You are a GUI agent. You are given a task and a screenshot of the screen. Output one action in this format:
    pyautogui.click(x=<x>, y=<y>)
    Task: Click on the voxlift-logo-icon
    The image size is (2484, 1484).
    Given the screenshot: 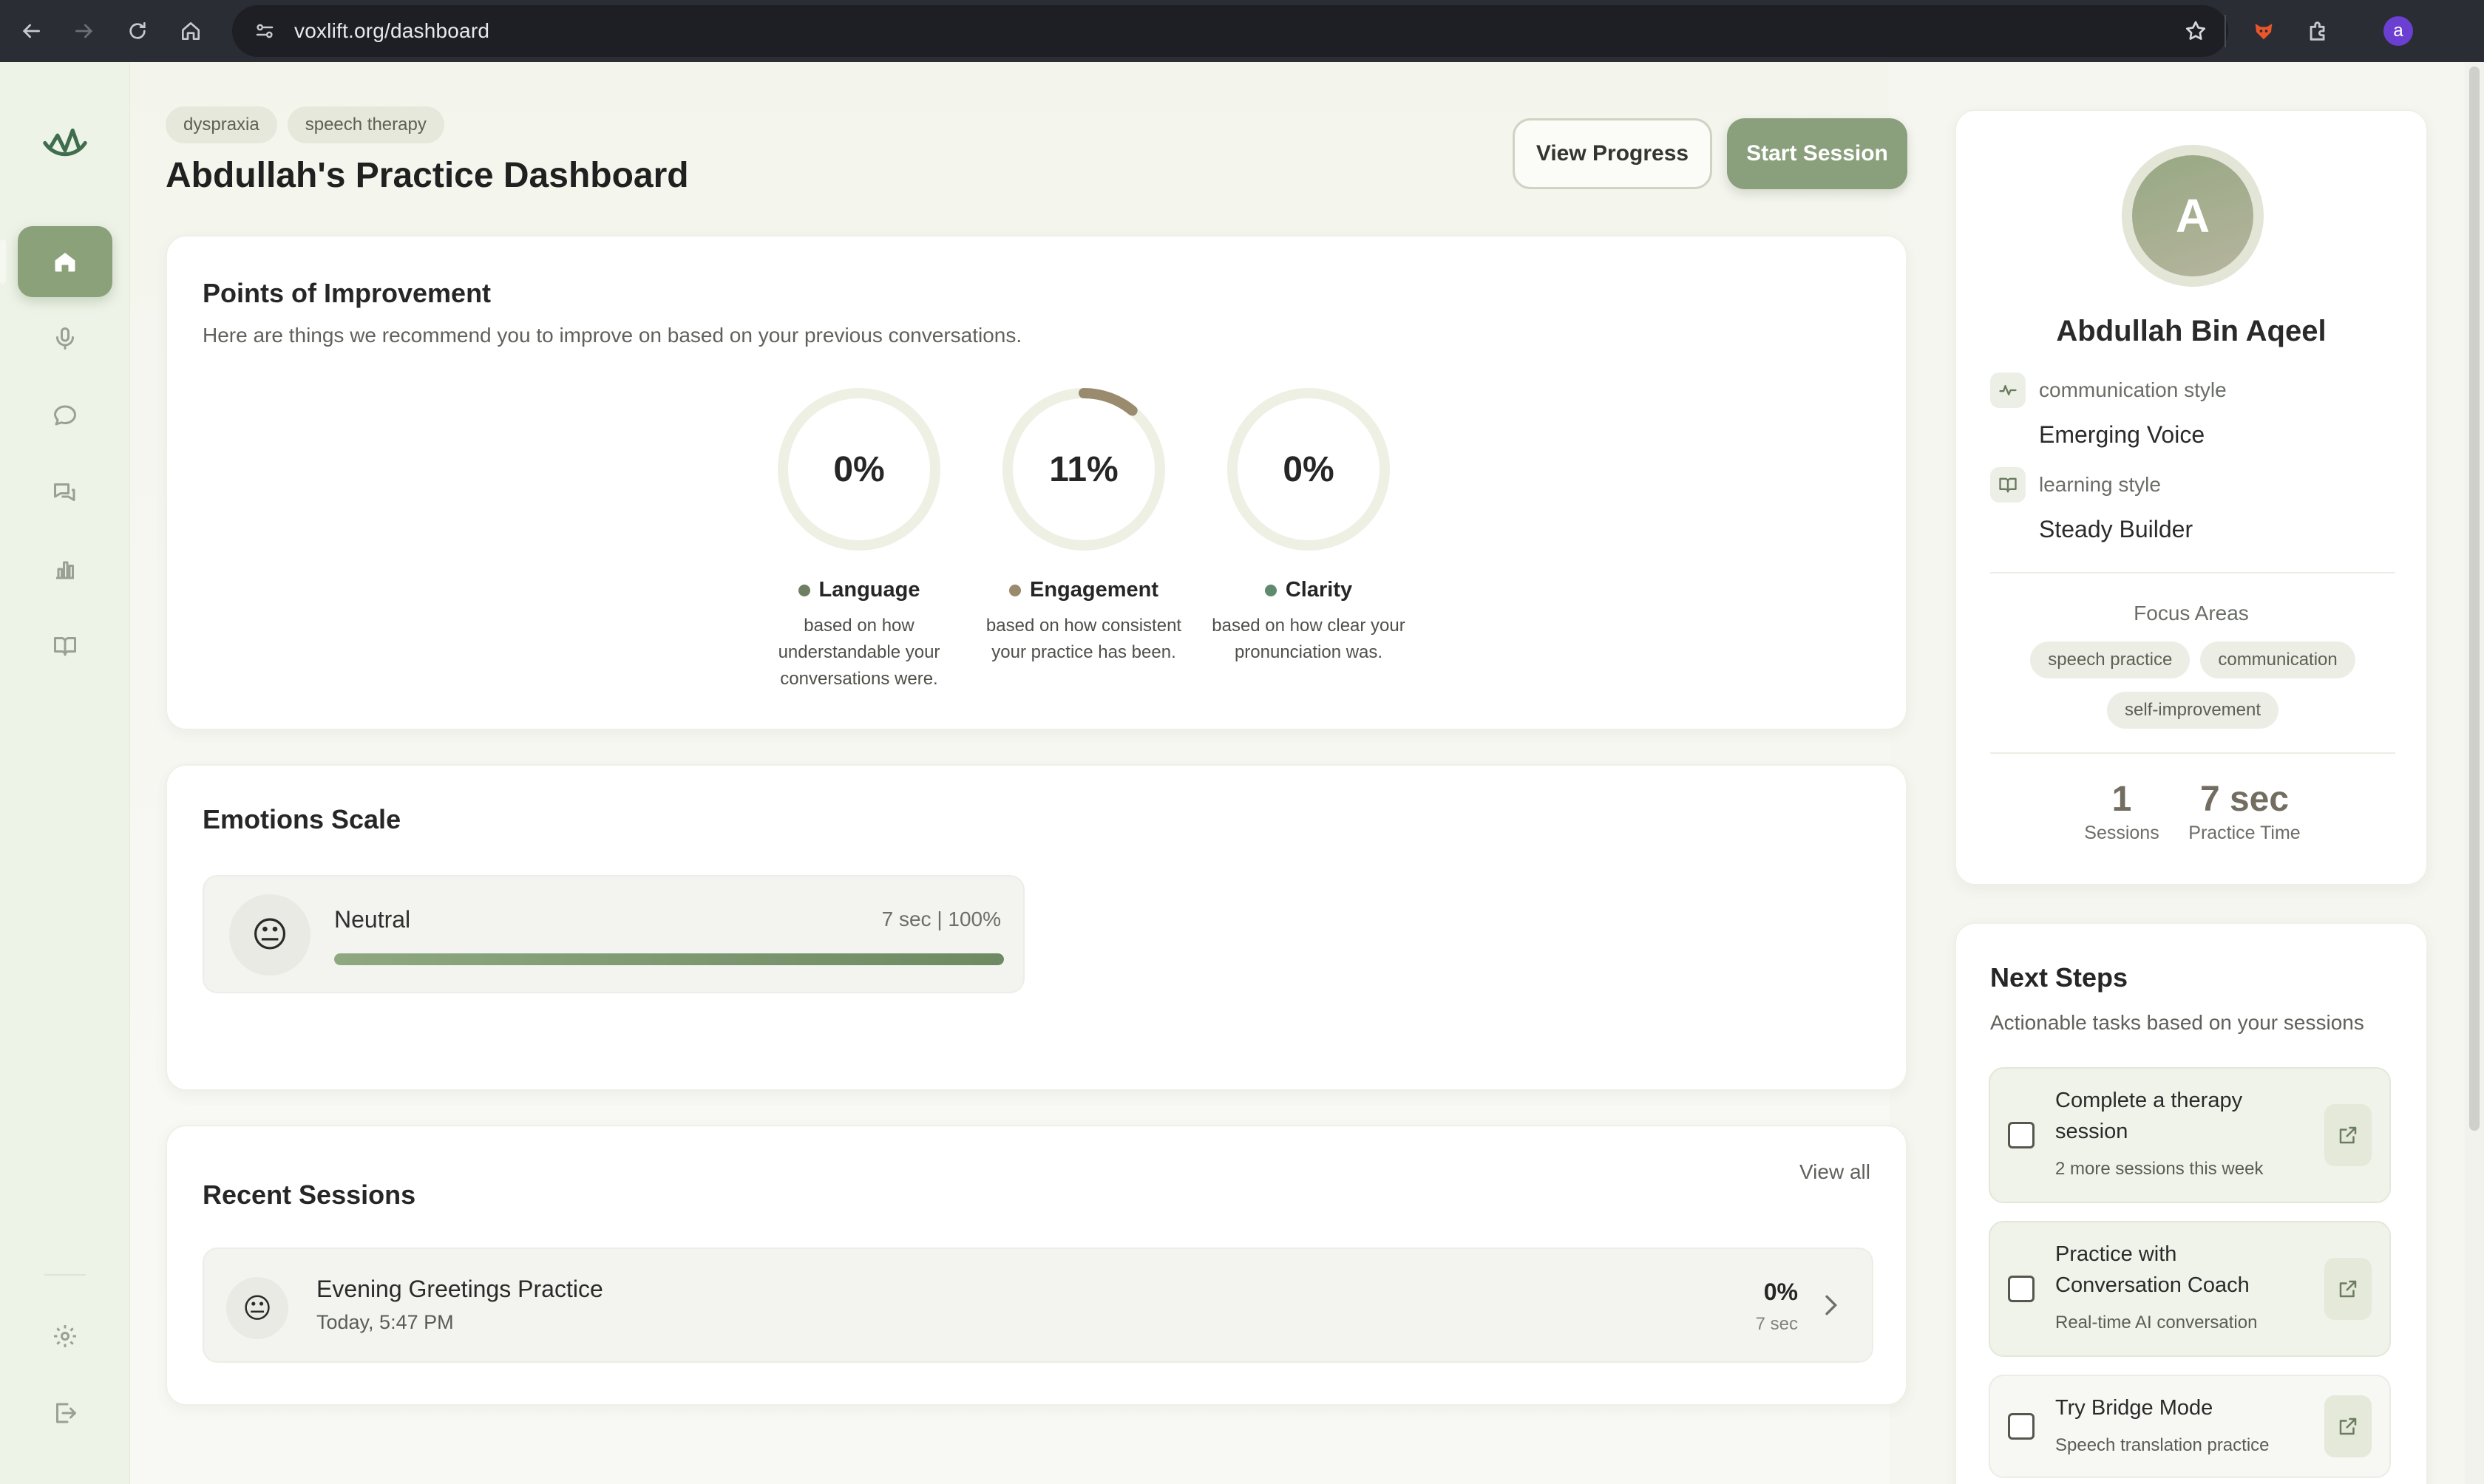 What is the action you would take?
    pyautogui.click(x=65, y=140)
    